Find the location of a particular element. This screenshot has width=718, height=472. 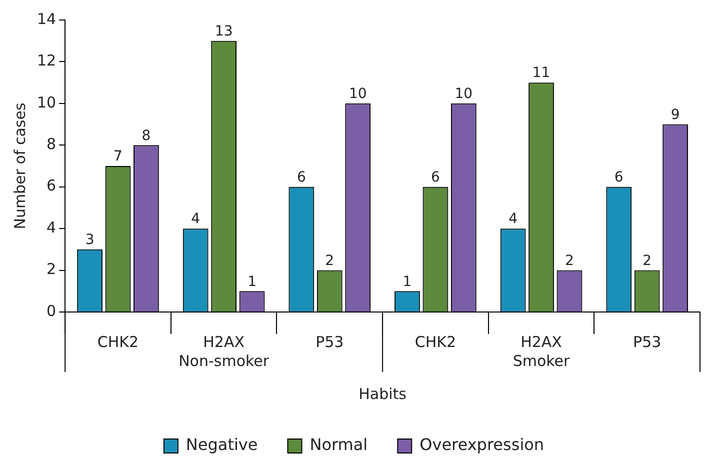

data-label: 9 is located at coordinates (675, 114).